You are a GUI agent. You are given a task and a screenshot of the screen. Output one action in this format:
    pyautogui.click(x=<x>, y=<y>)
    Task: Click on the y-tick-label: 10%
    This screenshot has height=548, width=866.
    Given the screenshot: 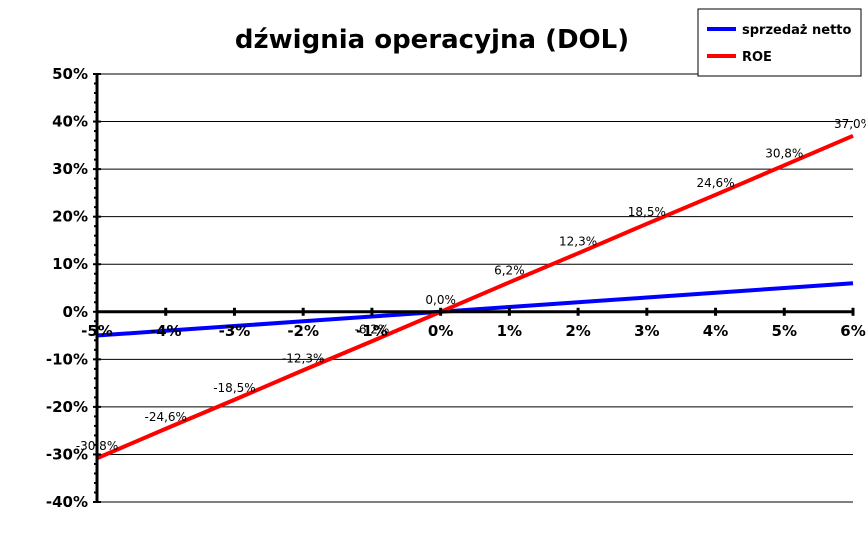 What is the action you would take?
    pyautogui.click(x=70, y=264)
    